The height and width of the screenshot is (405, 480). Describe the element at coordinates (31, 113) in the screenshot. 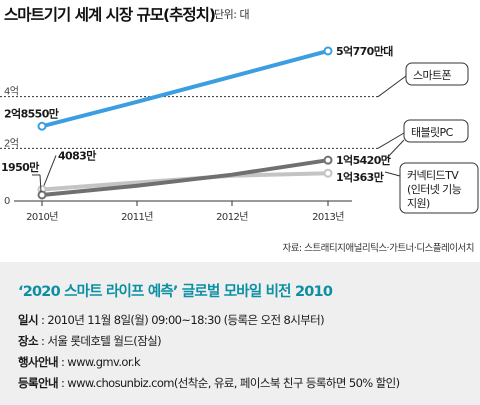

I see `data-label: 2억8550만` at that location.